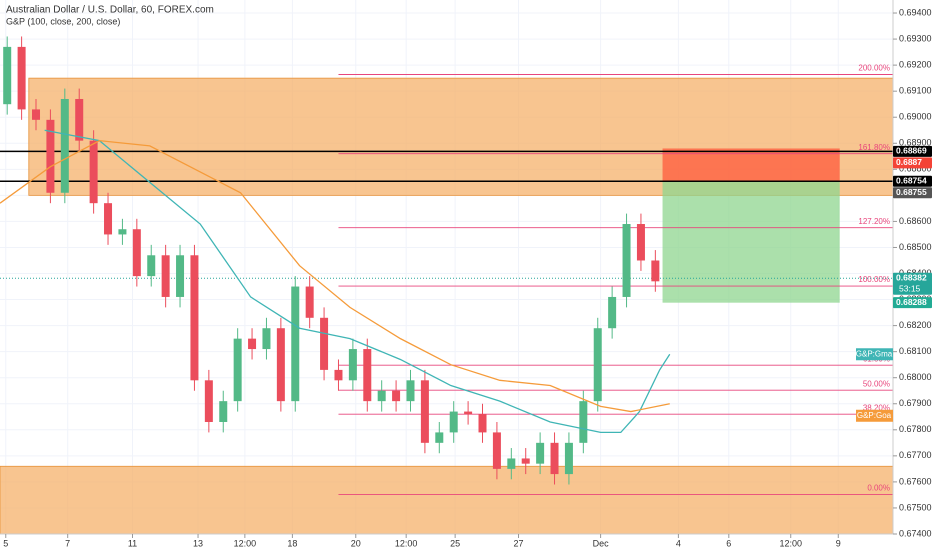 This screenshot has width=932, height=555. Describe the element at coordinates (909, 162) in the screenshot. I see `price-badge-label: 0.6887` at that location.